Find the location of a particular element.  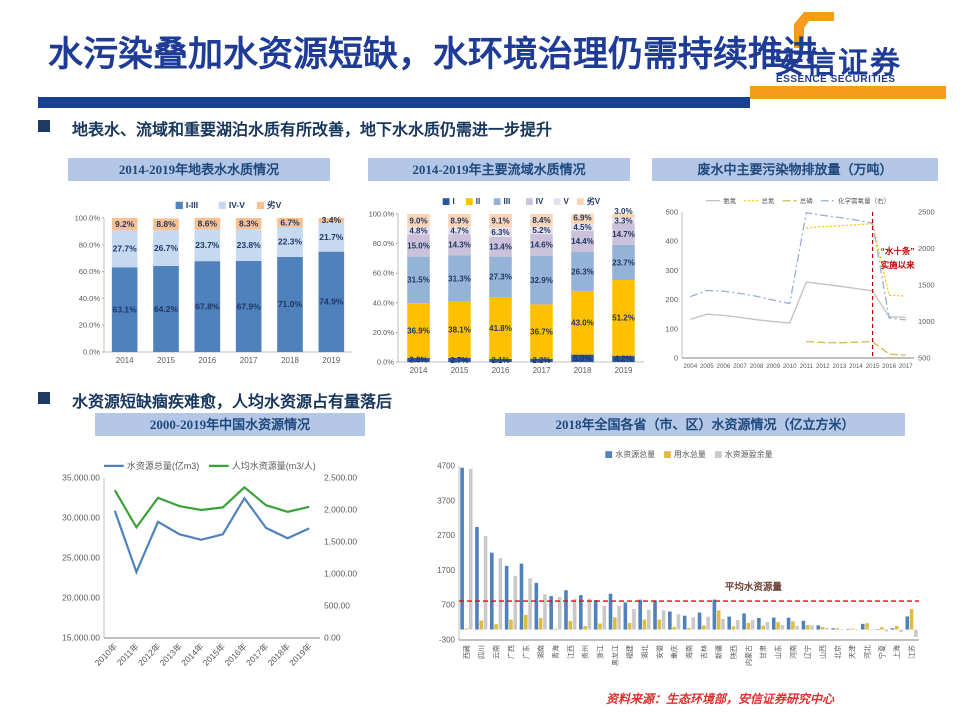

y-axis-tick-label: 0 is located at coordinates (676, 358).